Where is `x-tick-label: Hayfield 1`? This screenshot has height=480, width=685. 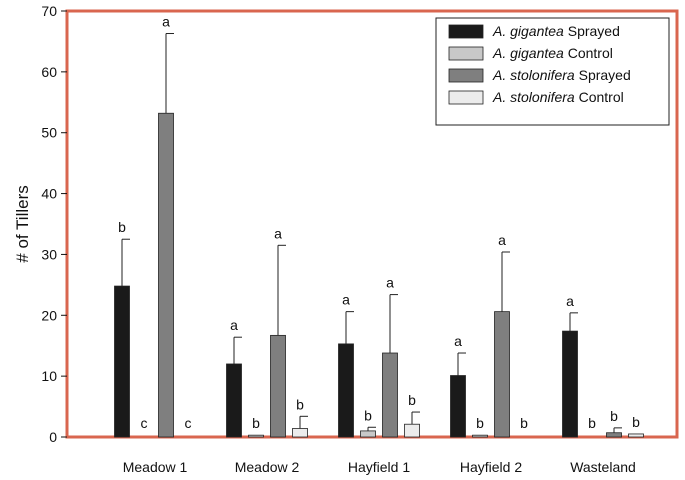
x-tick-label: Hayfield 1 is located at coordinates (379, 467).